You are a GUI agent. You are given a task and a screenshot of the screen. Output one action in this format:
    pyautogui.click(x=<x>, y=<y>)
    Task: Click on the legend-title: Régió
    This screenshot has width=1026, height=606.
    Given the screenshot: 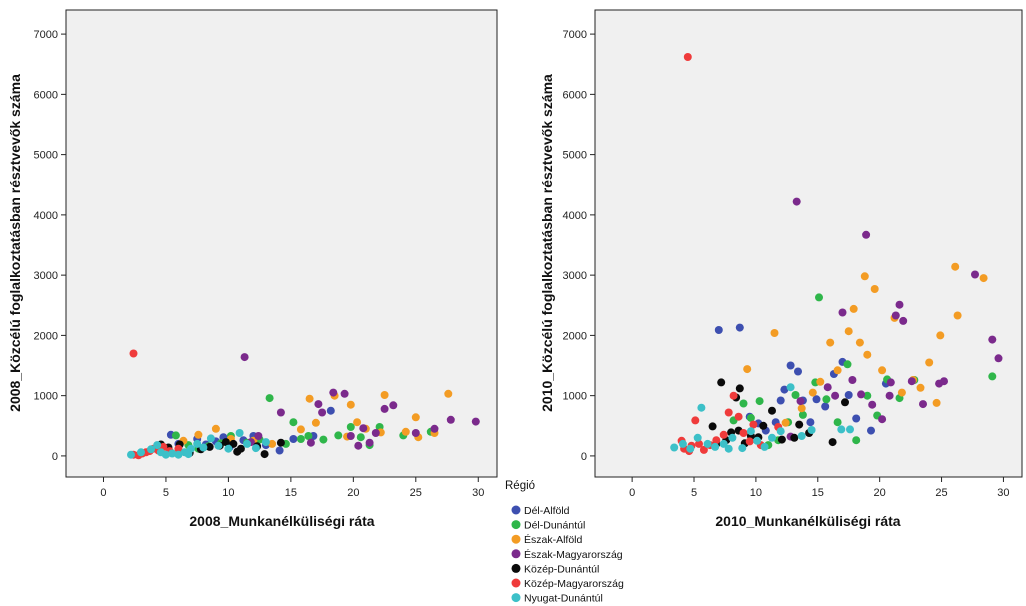 What is the action you would take?
    pyautogui.click(x=520, y=486)
    